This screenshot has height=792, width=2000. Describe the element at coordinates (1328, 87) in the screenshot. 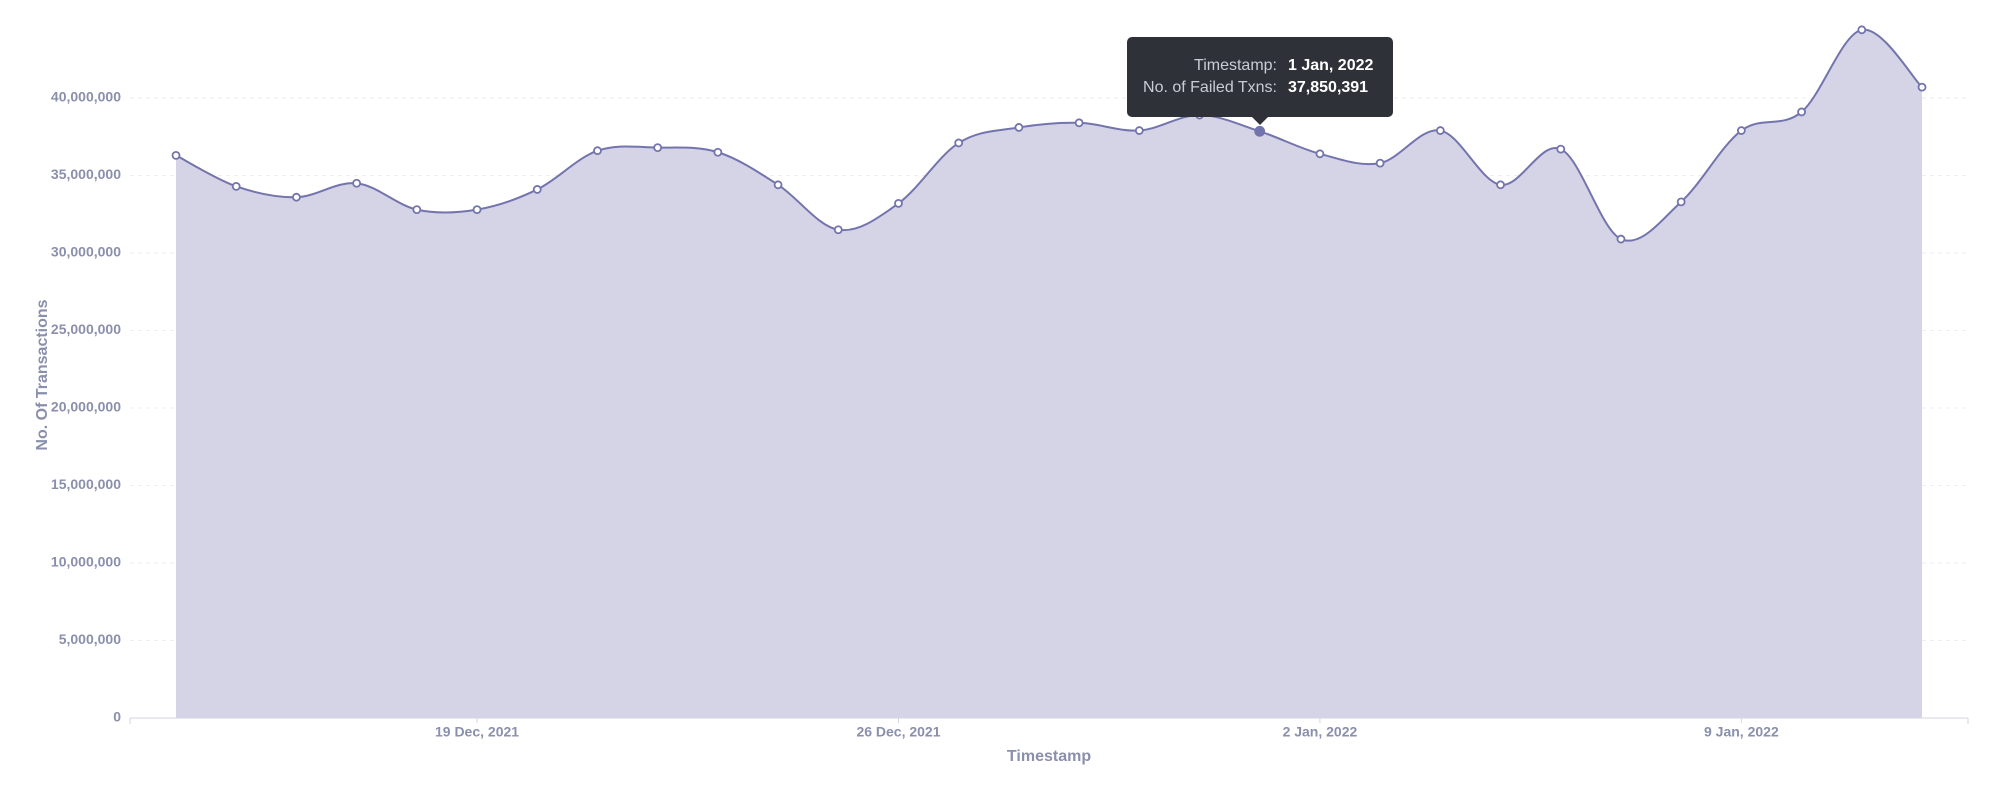

I see `tooltip-value: 37,850,391` at that location.